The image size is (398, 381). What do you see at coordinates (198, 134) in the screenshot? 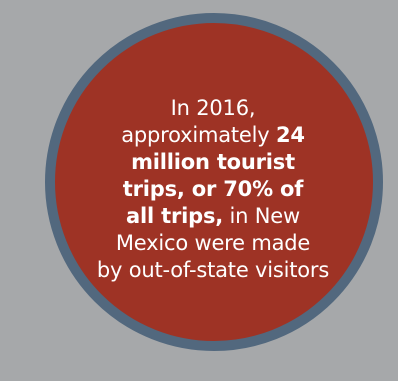
I see `stat-line-2-lead: approximately` at bounding box center [198, 134].